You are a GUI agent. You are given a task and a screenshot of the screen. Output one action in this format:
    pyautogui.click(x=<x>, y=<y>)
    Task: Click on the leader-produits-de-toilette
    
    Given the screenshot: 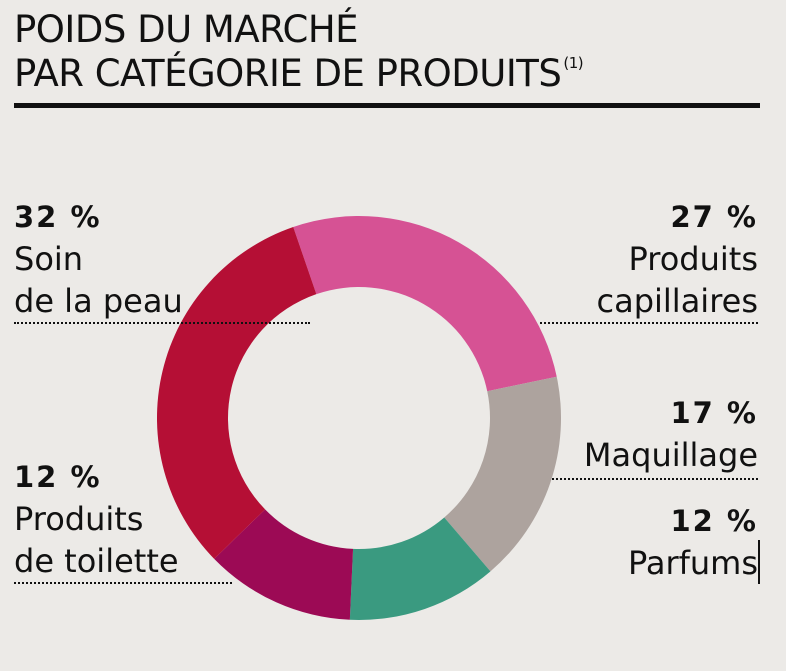 What is the action you would take?
    pyautogui.click(x=123, y=583)
    